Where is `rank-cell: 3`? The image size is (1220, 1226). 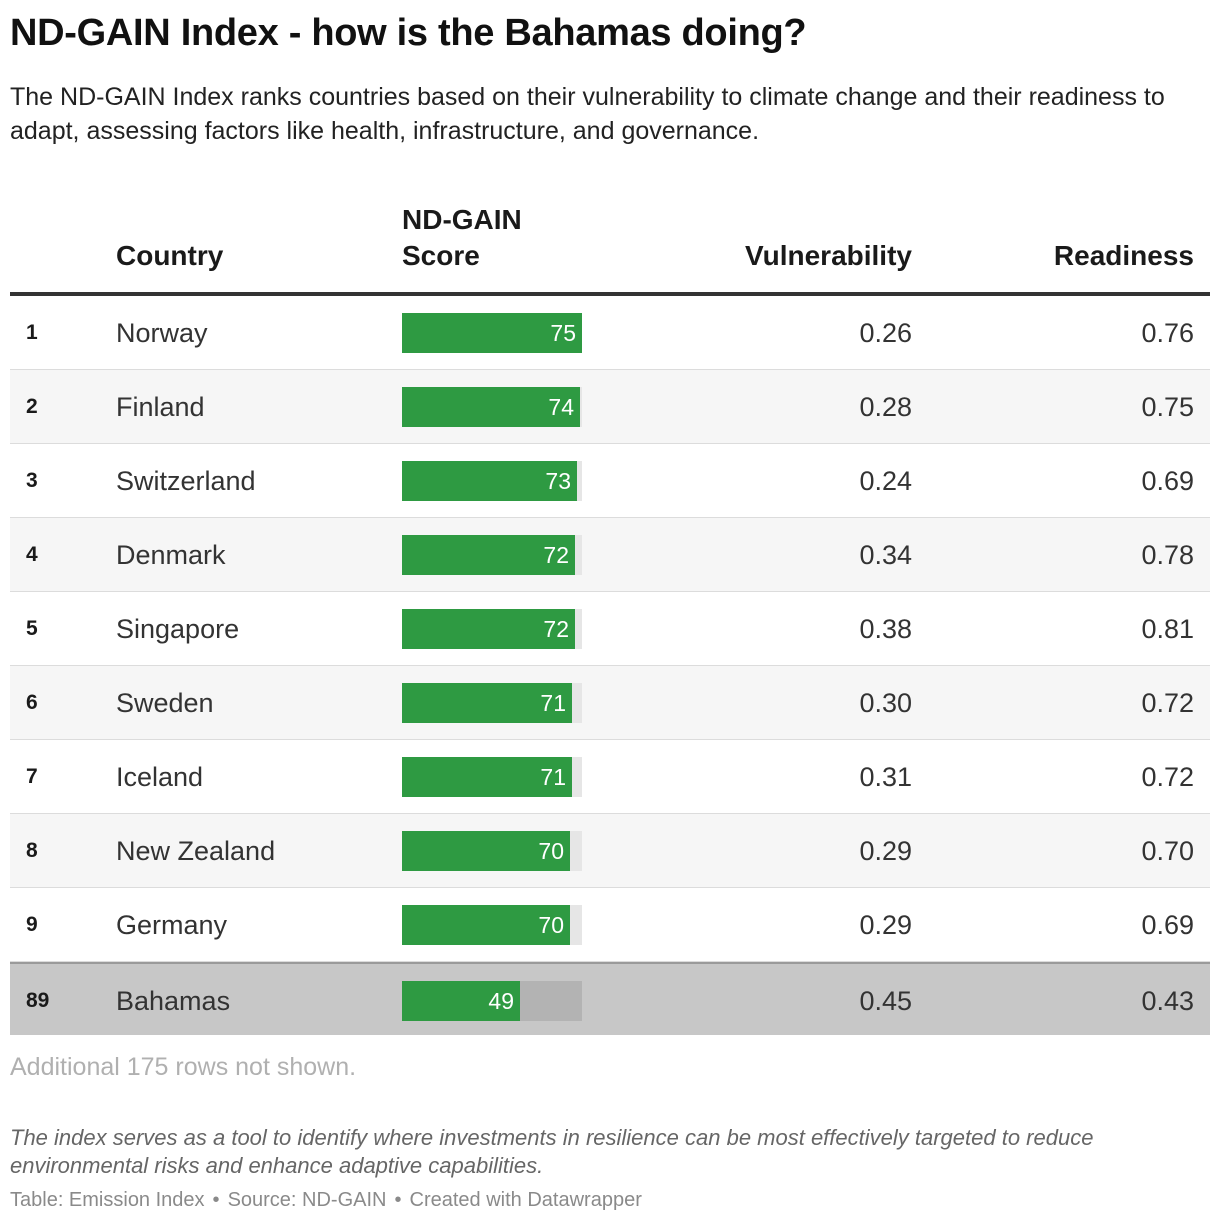
rank-cell: 3 is located at coordinates (32, 480).